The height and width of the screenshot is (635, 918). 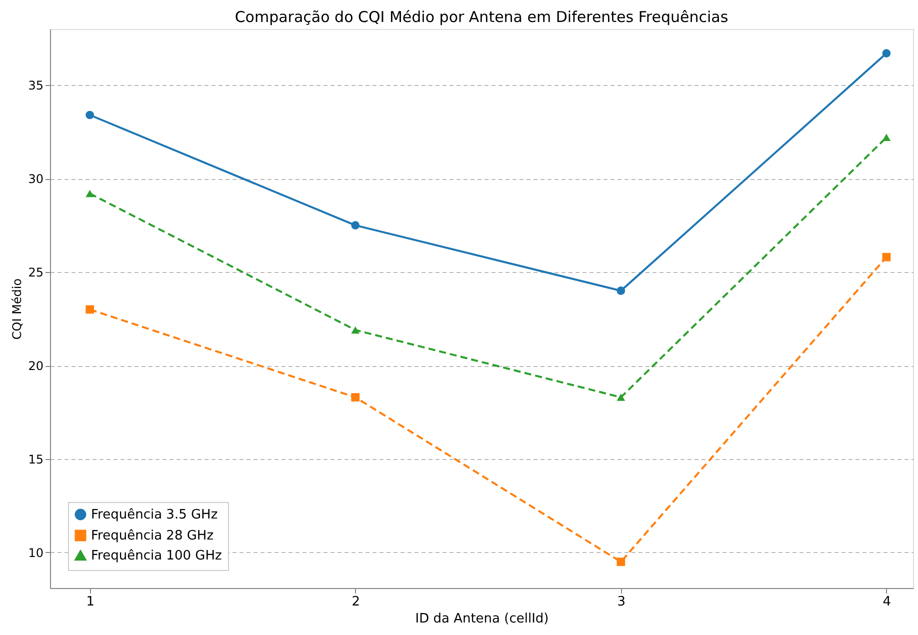 What do you see at coordinates (621, 602) in the screenshot?
I see `x-tick-label: 3` at bounding box center [621, 602].